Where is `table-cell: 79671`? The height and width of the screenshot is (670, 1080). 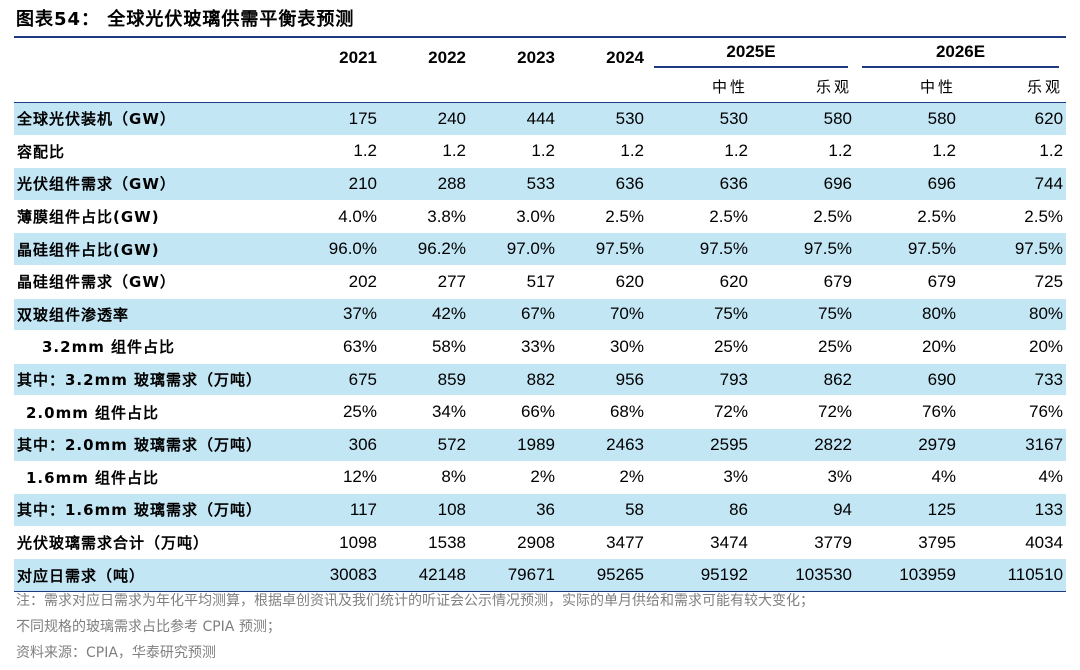 table-cell: 79671 is located at coordinates (513, 575).